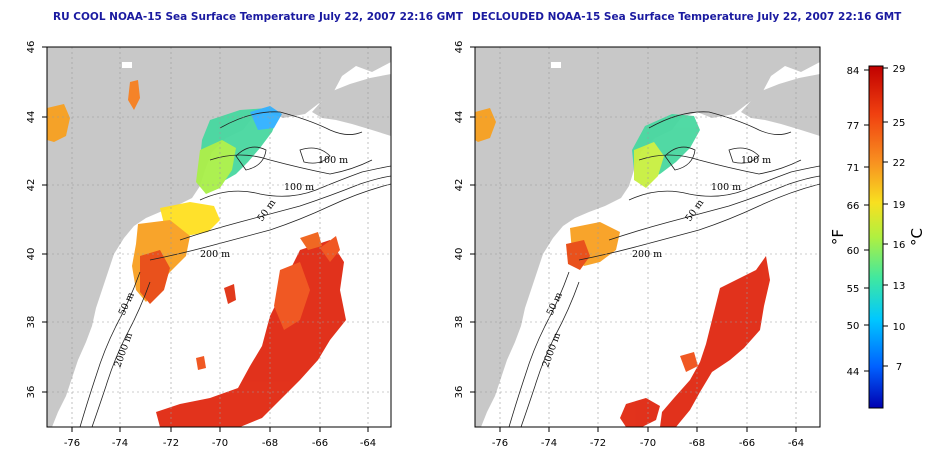 This screenshot has width=950, height=475. What do you see at coordinates (853, 126) in the screenshot?
I see `fahrenheit-tick: 77` at bounding box center [853, 126].